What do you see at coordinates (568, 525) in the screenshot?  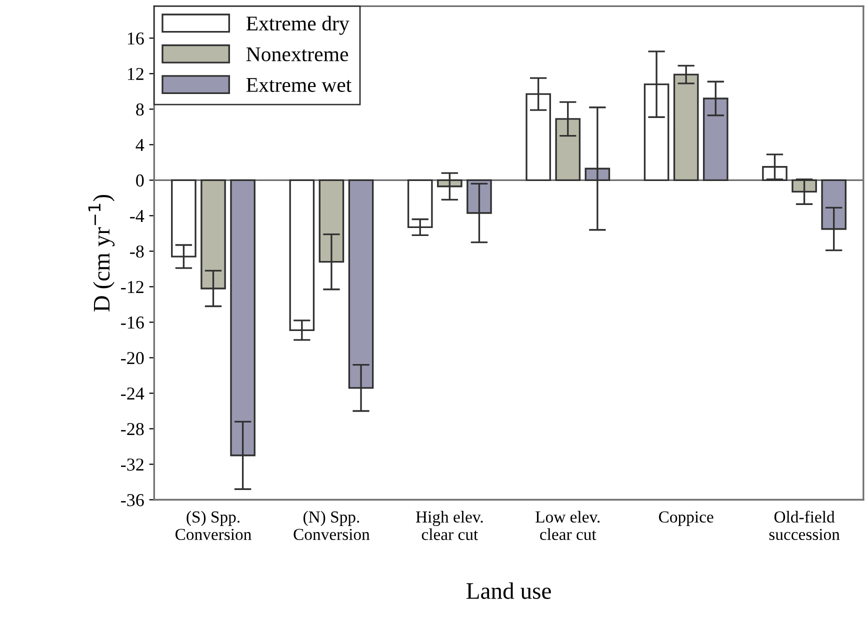 I see `x-tick-label: Low elev. clear cut` at bounding box center [568, 525].